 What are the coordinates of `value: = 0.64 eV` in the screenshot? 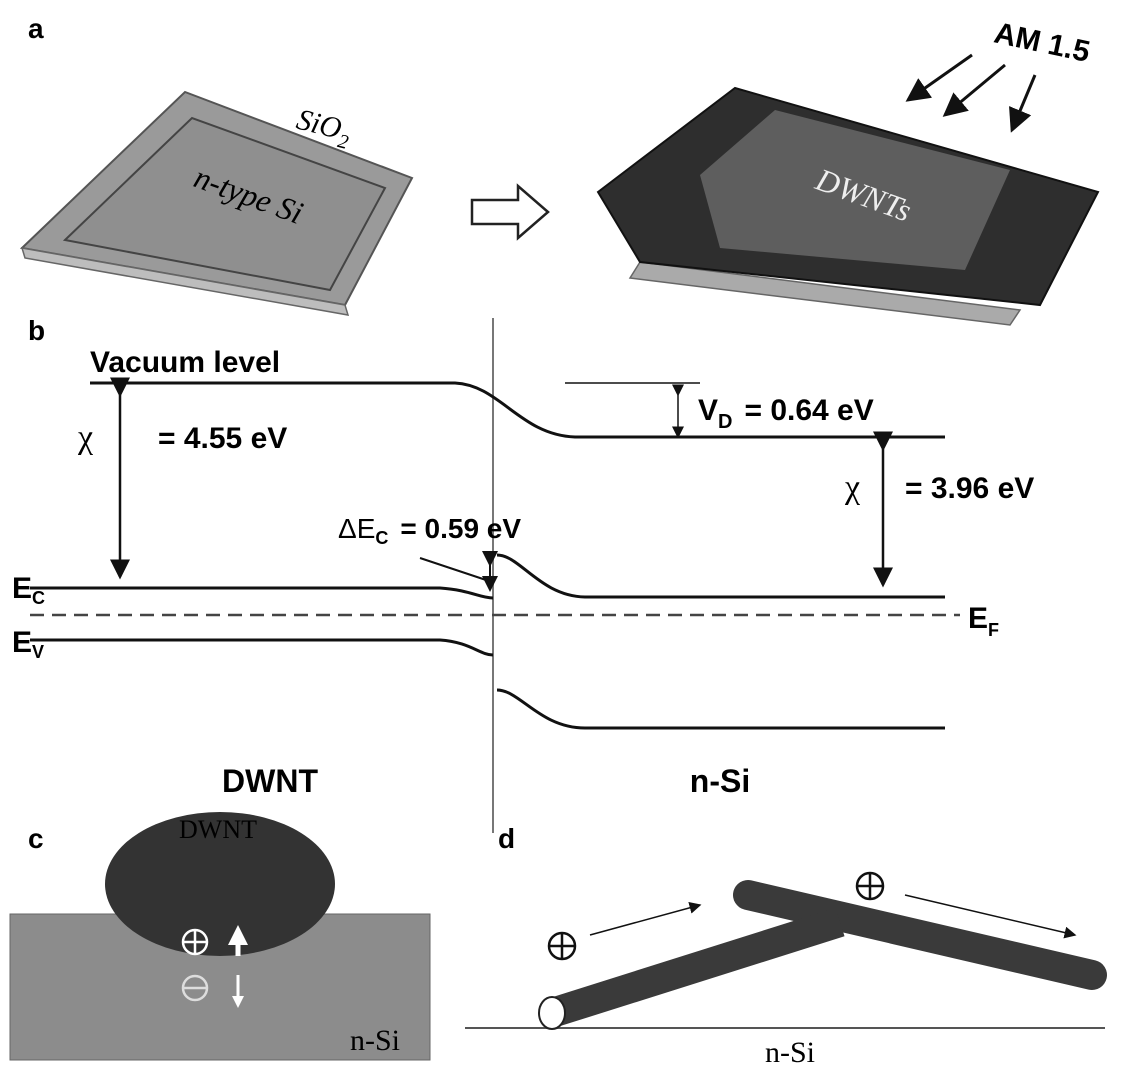 It's located at (808, 410).